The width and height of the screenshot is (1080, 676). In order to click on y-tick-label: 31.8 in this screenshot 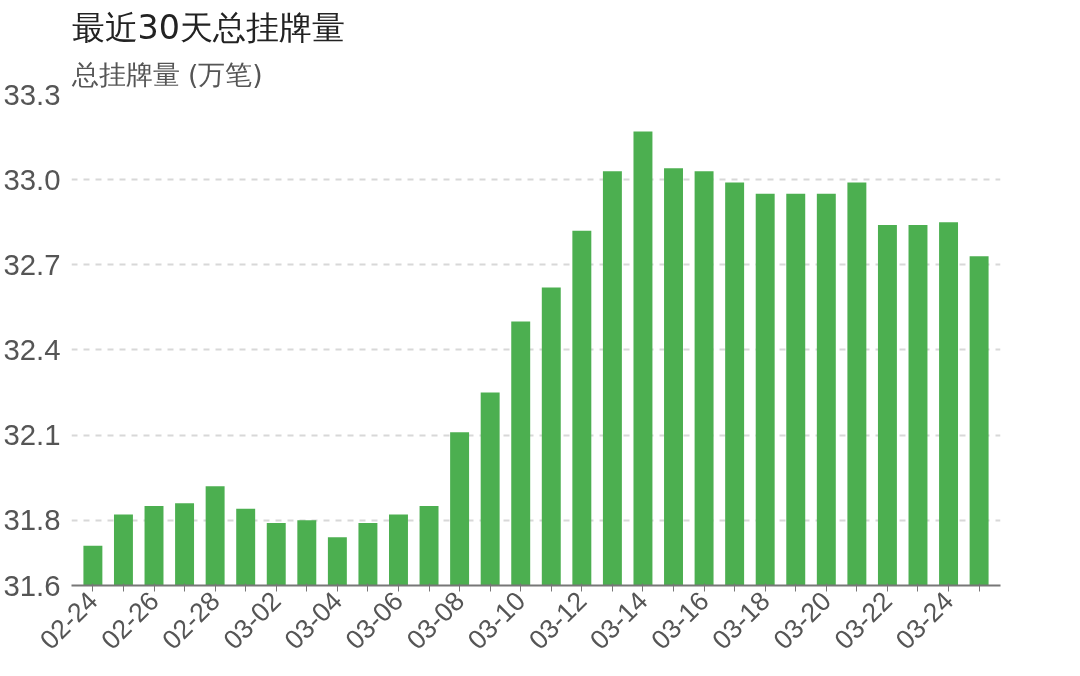, I will do `click(32, 520)`.